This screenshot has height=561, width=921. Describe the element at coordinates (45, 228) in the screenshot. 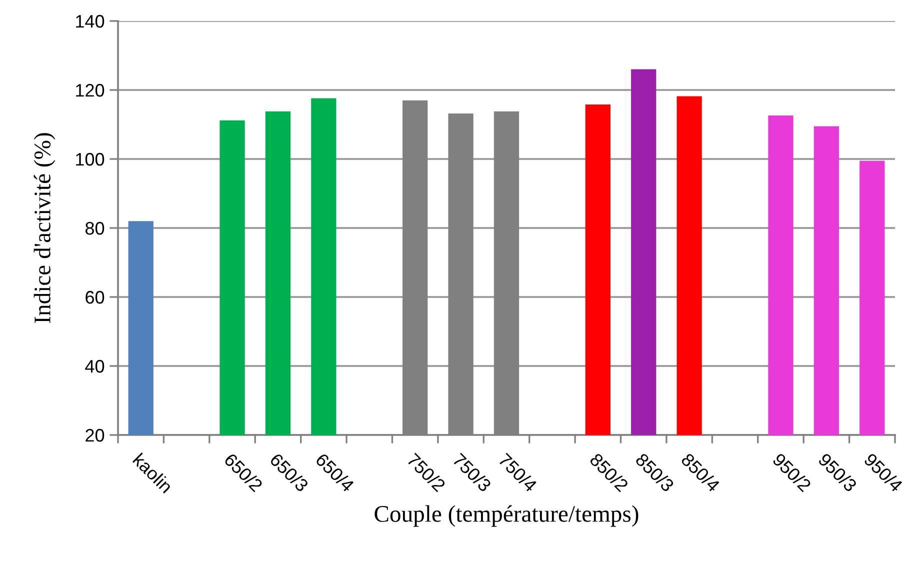

I see `y-axis-title: Indice d'activité (%)` at that location.